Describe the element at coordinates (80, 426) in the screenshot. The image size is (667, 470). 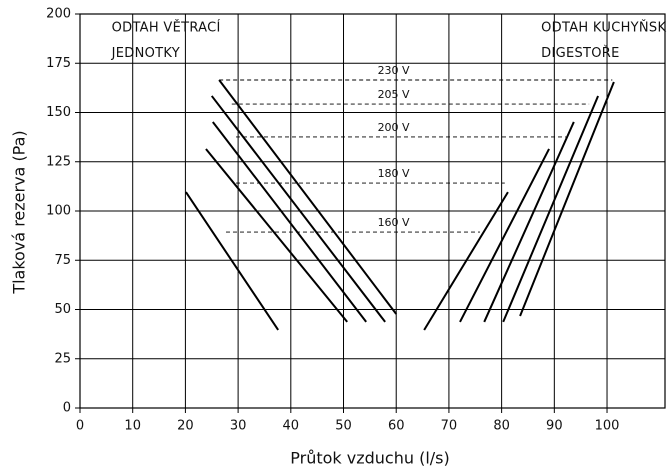
I see `x-tick-label: 0` at that location.